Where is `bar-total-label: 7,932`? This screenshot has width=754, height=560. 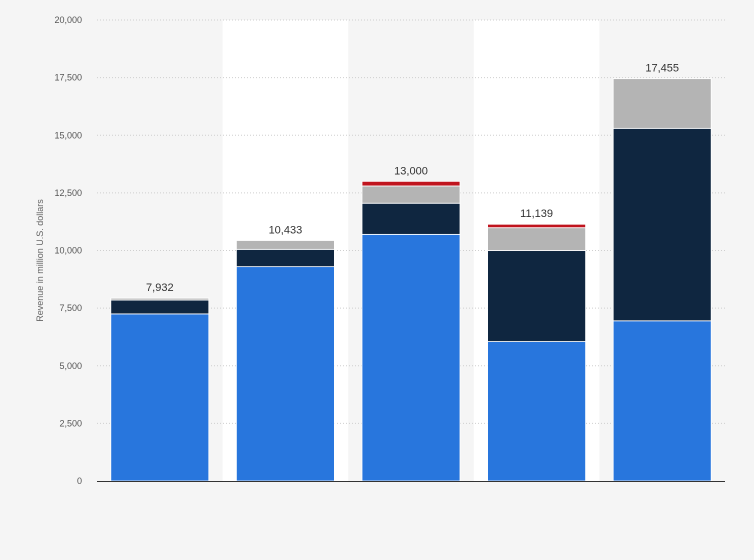 bar-total-label: 7,932 is located at coordinates (160, 288).